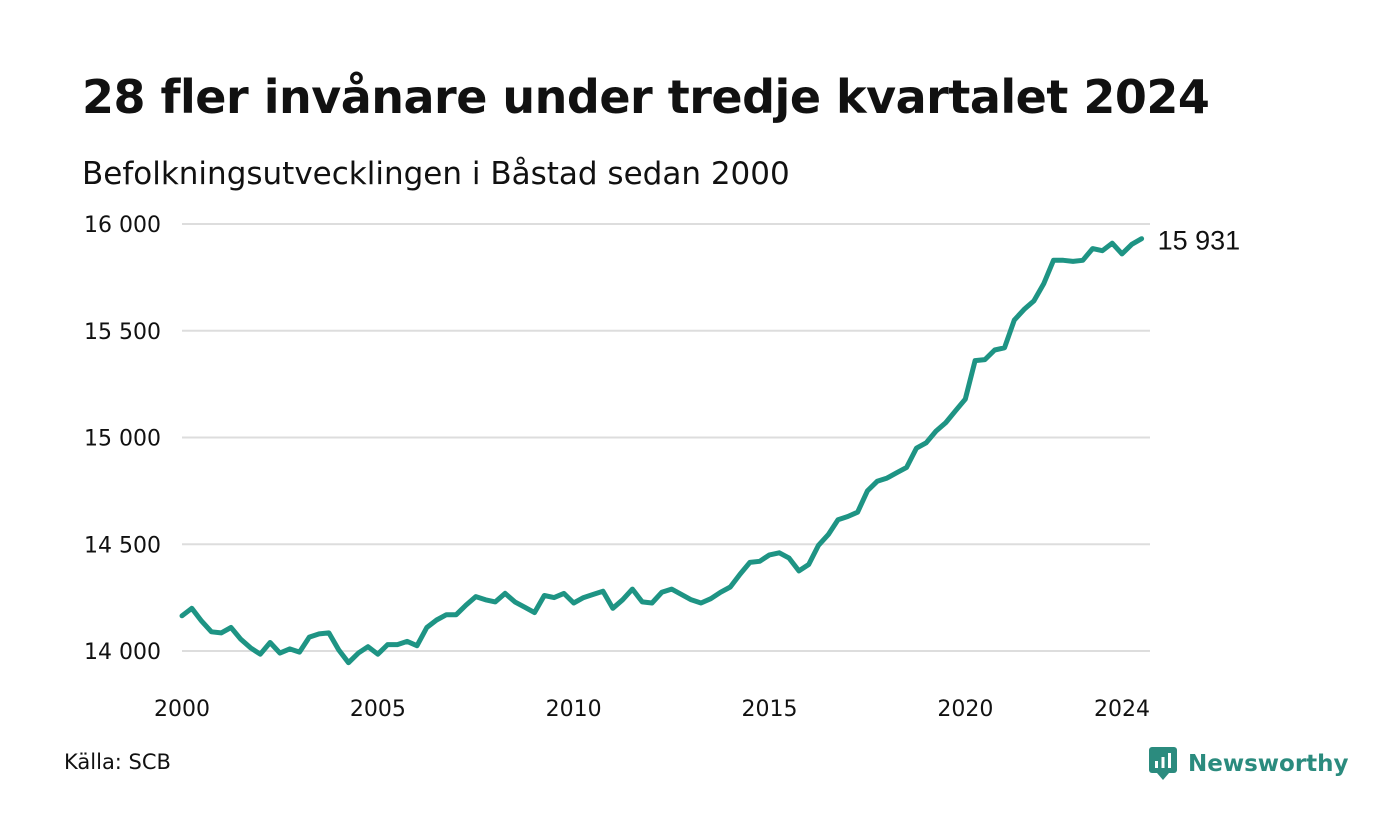 The width and height of the screenshot is (1400, 840). I want to click on x-tick-label: 2000, so click(182, 709).